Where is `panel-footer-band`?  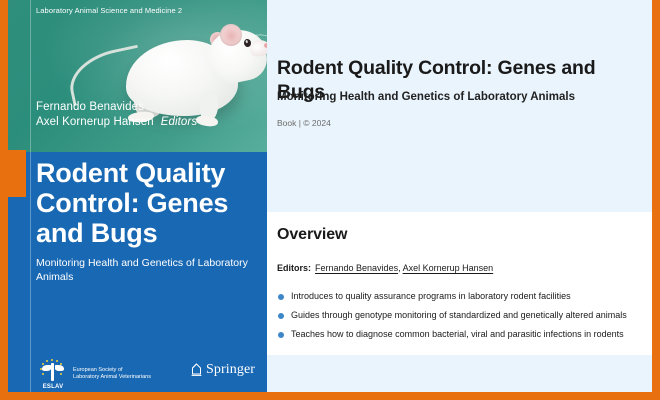 panel-footer-band is located at coordinates (459, 373).